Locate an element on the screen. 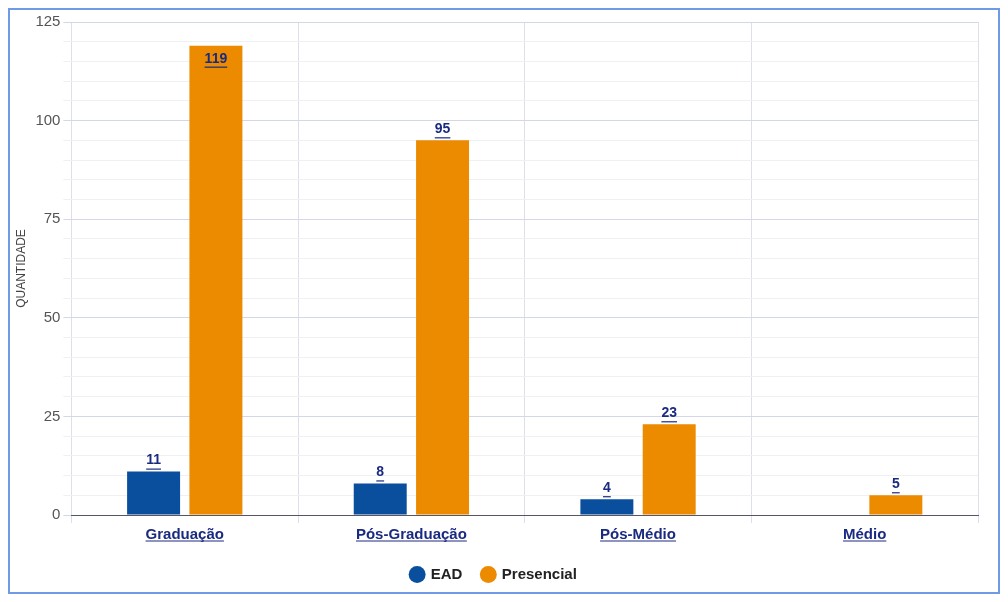  y-tick-label: 0 is located at coordinates (56, 514).